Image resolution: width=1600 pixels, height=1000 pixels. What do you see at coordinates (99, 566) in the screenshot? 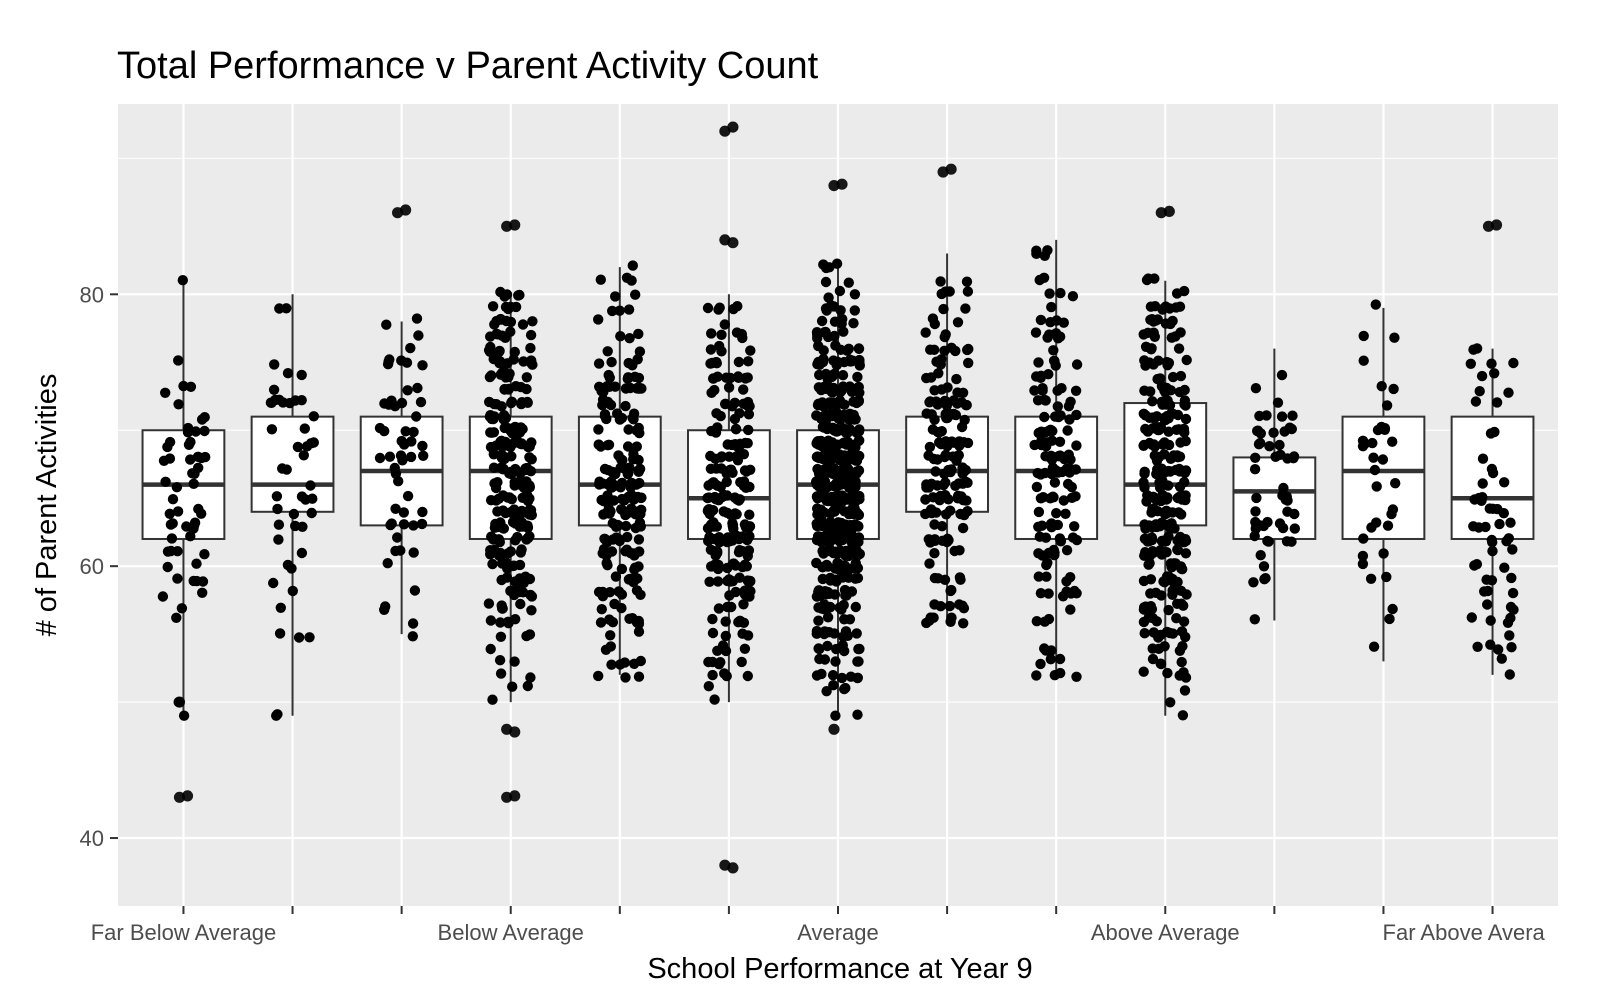
I see `y-axis: 40 60 80` at bounding box center [99, 566].